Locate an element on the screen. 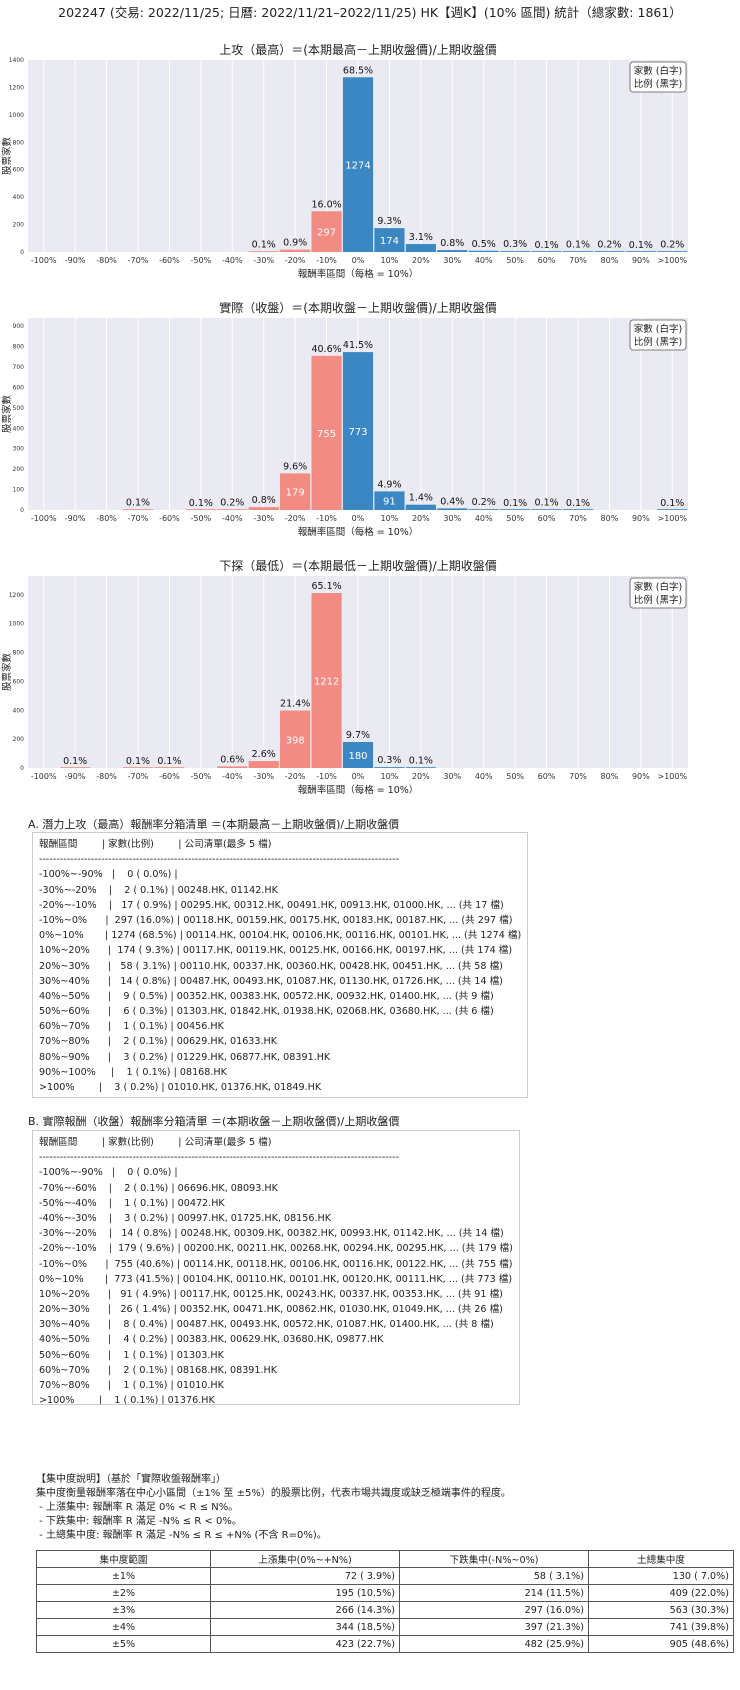  list-item: >100% | 1 ( 0.1%) | 01376.HK is located at coordinates (127, 1400).